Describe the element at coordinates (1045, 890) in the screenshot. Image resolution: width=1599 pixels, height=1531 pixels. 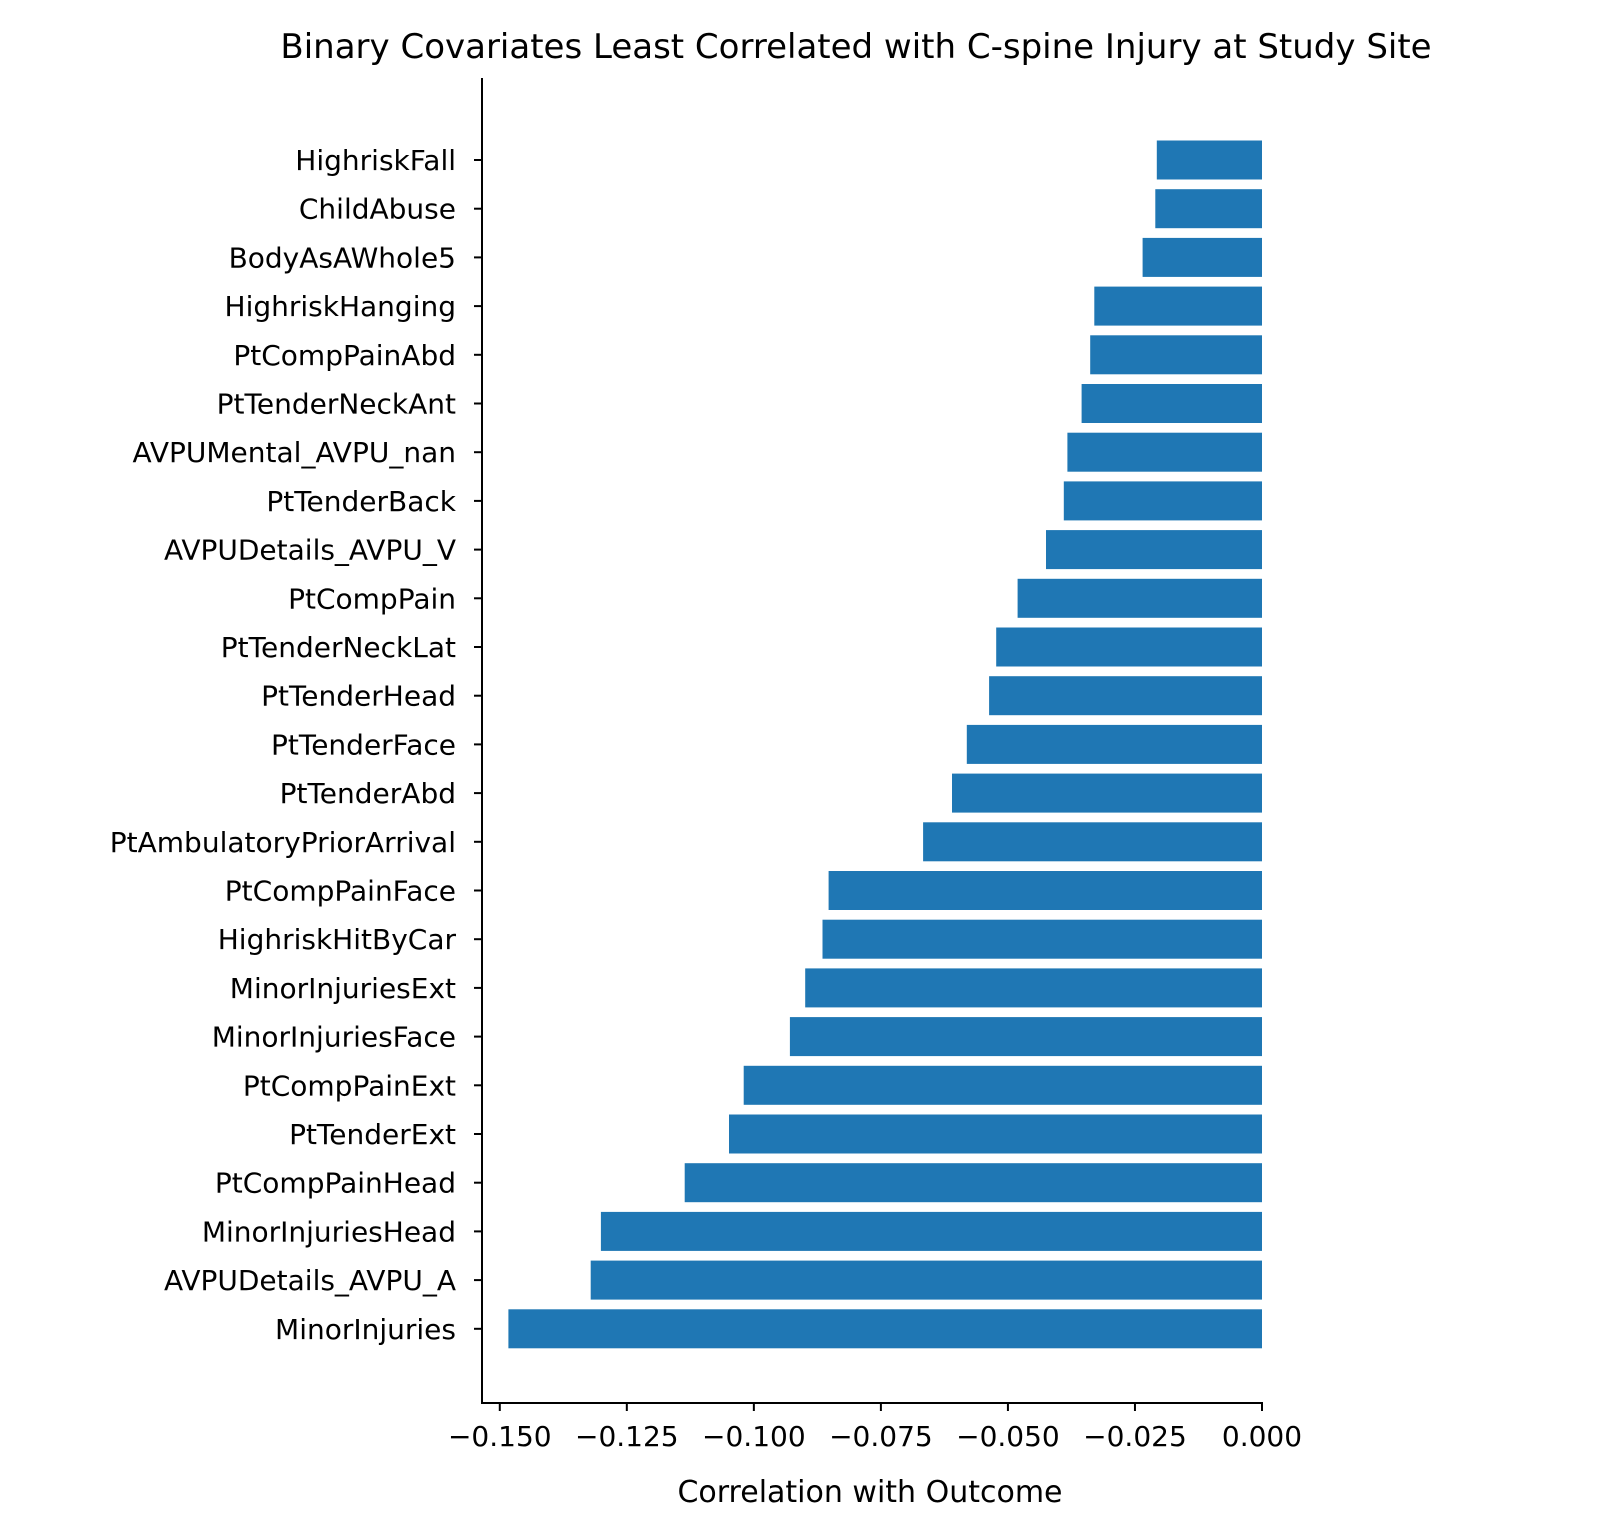
I see `bar-PtCompPainFace` at that location.